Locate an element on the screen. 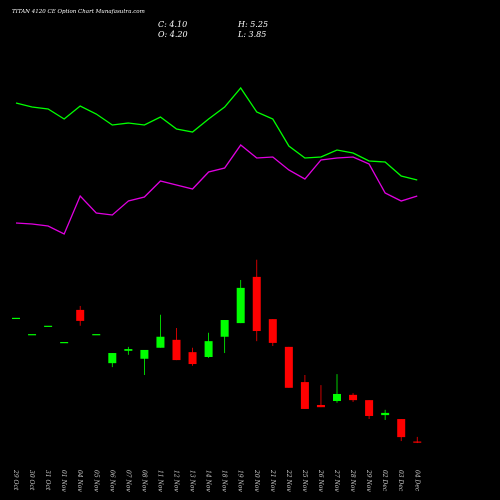 Image resolution: width=500 pixels, height=500 pixels. x-tick-label: 28 Nov is located at coordinates (352, 480).